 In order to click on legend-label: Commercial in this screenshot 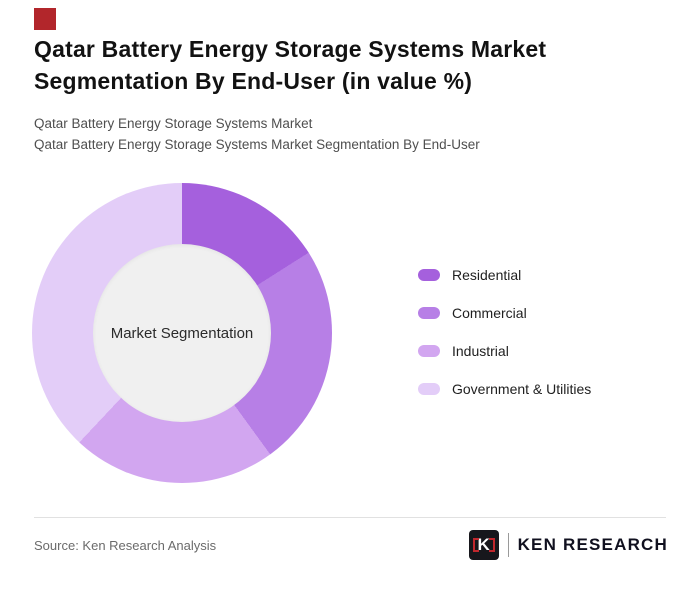, I will do `click(489, 313)`.